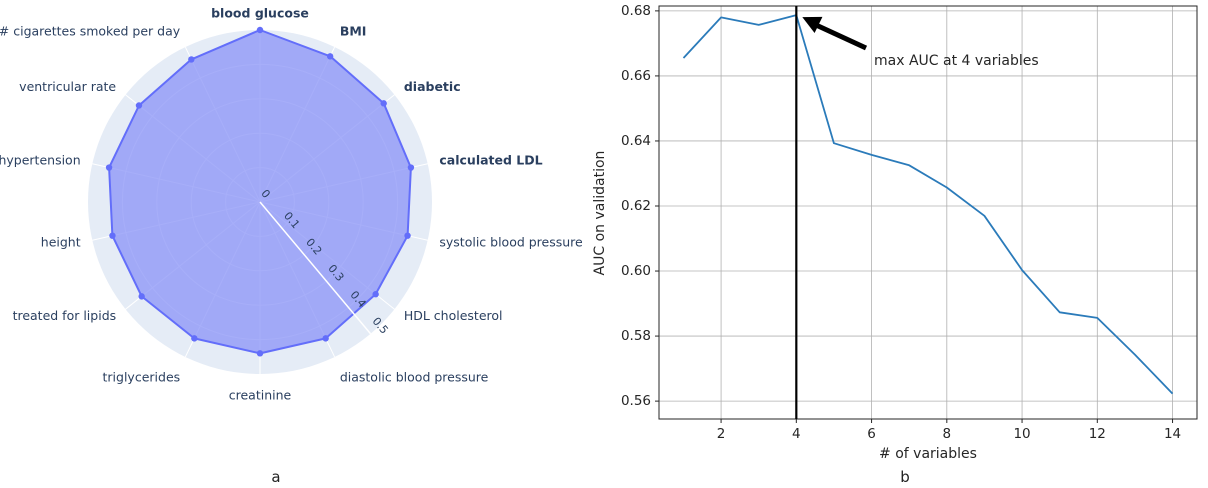 The width and height of the screenshot is (1208, 488). What do you see at coordinates (432, 86) in the screenshot?
I see `radar-axis-label: diabetic` at bounding box center [432, 86].